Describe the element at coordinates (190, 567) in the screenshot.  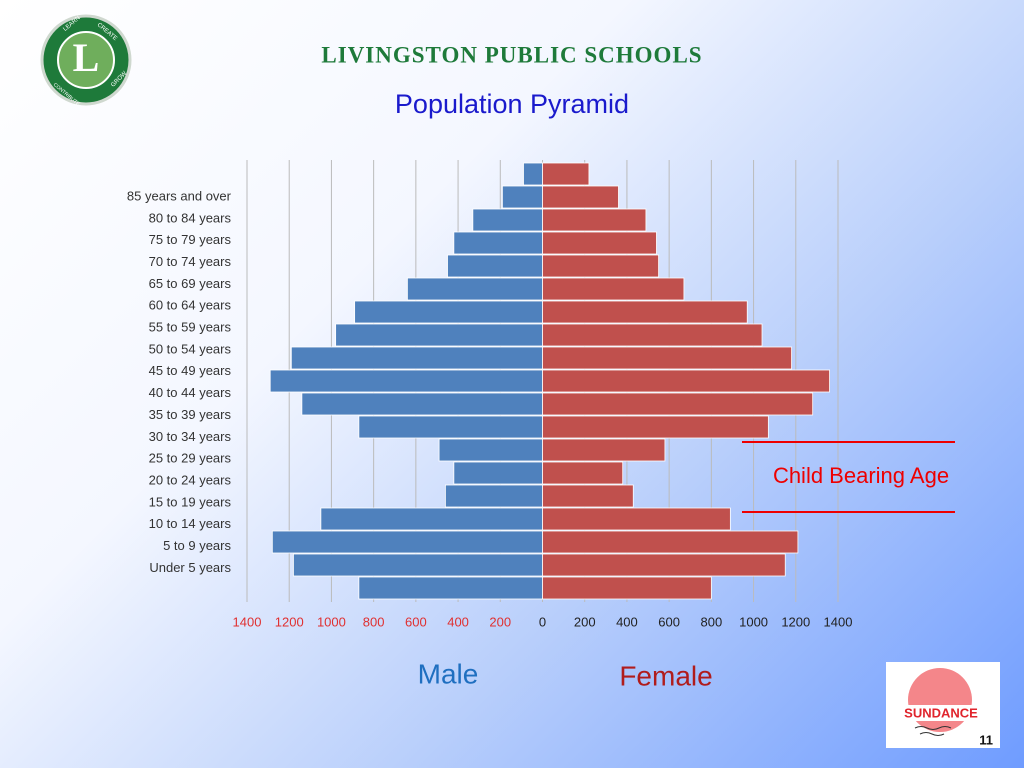
I see `y-tick-label: Under 5 years` at that location.